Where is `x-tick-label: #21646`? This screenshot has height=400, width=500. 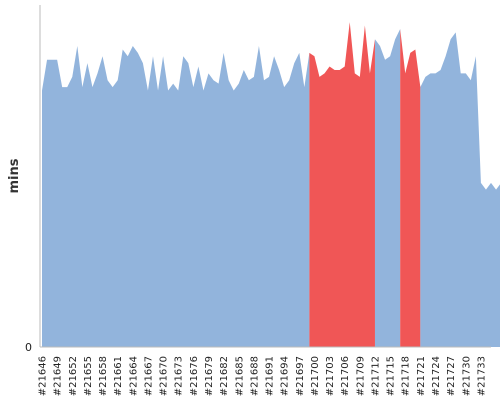 x-tick-label: #21646 is located at coordinates (43, 376).